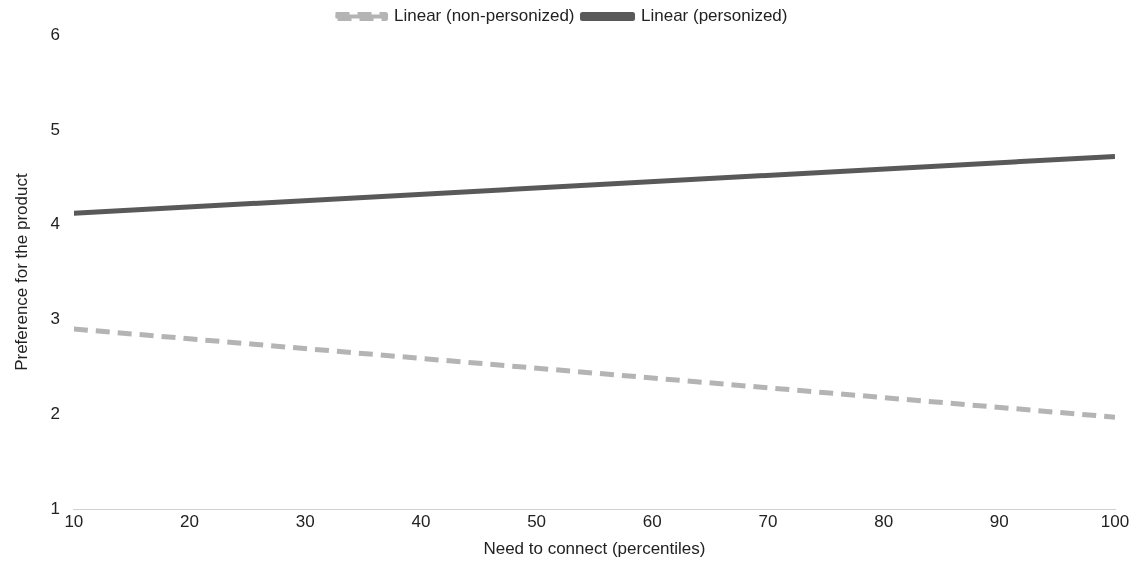 The height and width of the screenshot is (568, 1137). Describe the element at coordinates (537, 522) in the screenshot. I see `x-tick-label: 50` at that location.